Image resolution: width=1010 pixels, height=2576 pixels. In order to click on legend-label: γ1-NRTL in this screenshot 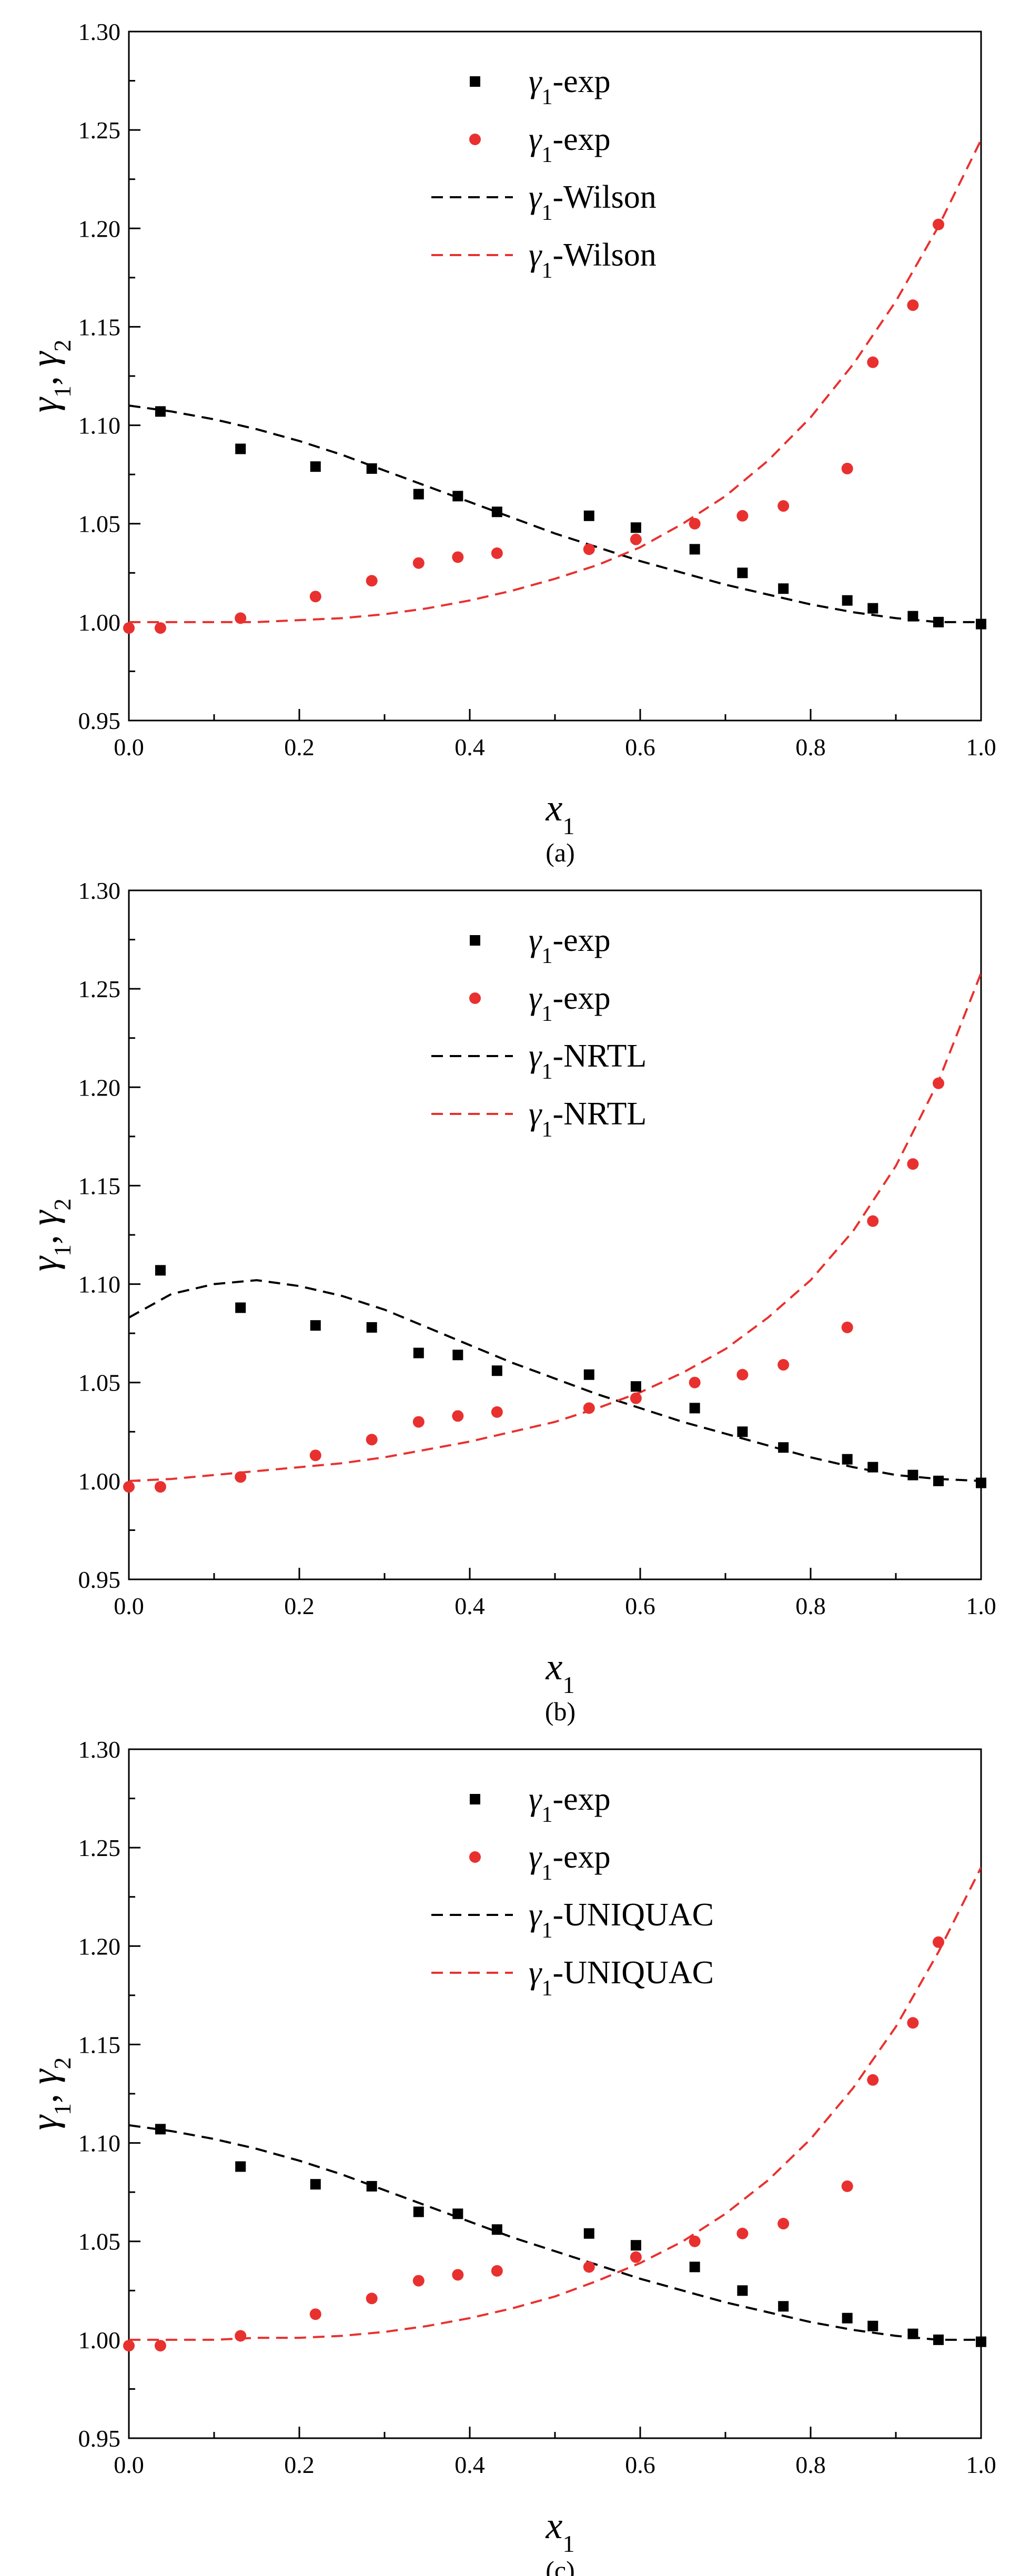, I will do `click(588, 1119)`.